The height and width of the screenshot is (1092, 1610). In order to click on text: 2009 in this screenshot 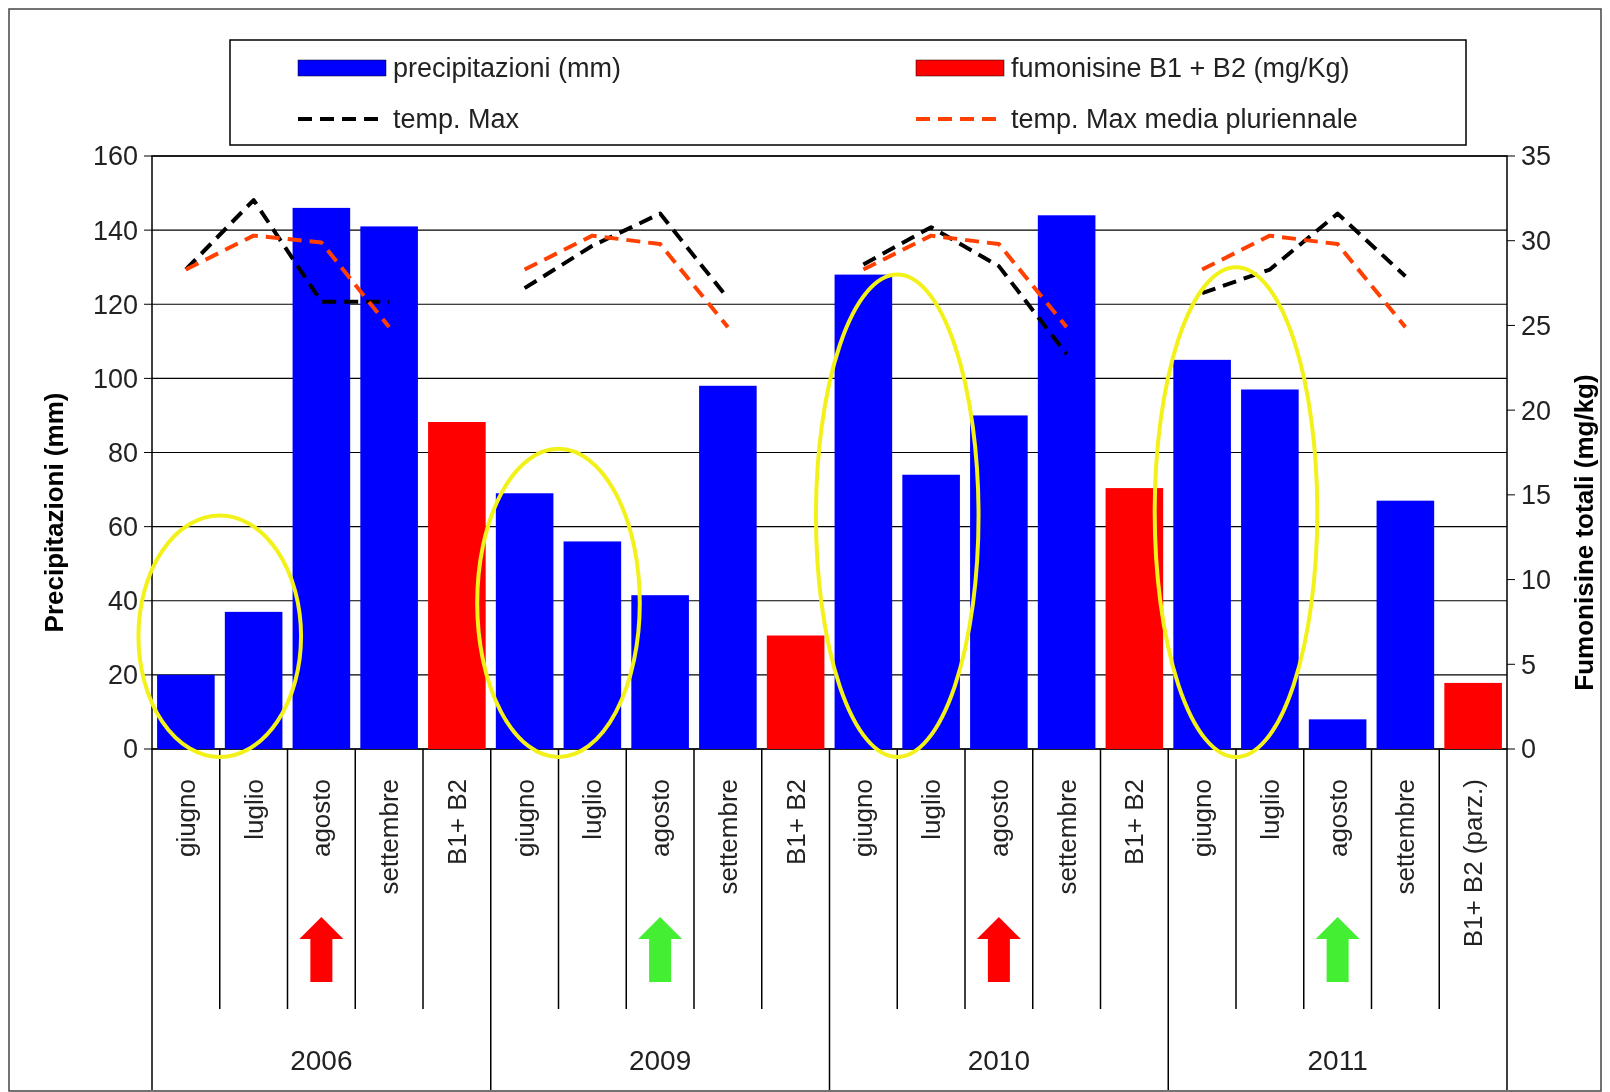, I will do `click(660, 1060)`.